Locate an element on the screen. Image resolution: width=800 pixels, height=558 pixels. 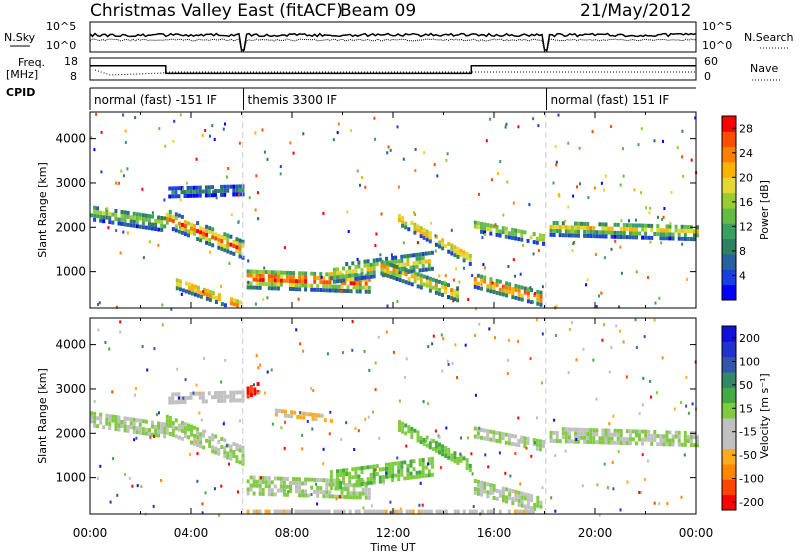
colorbar-tick-label: 15 is located at coordinates (746, 408).